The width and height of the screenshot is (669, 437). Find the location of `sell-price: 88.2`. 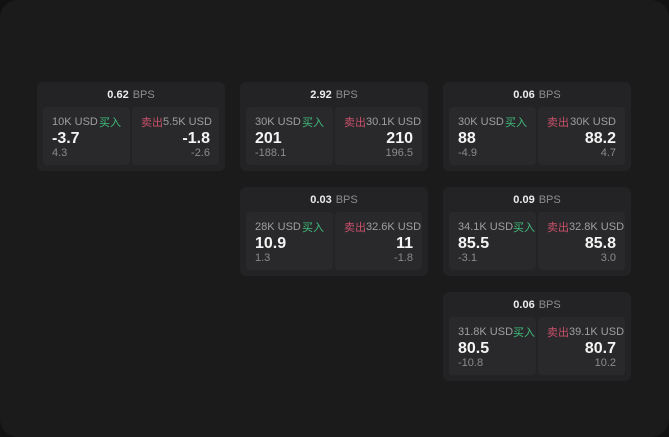

sell-price: 88.2 is located at coordinates (600, 138).